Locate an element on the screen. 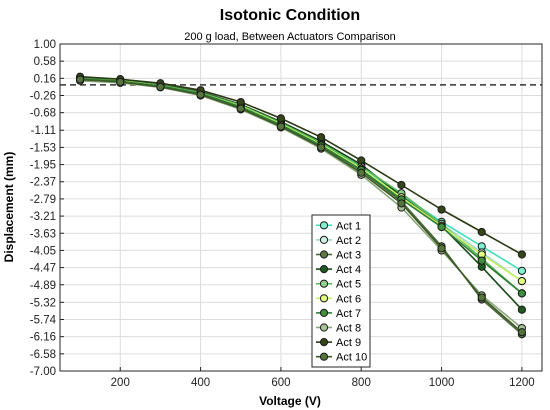  x-tick-label: 800 is located at coordinates (361, 383).